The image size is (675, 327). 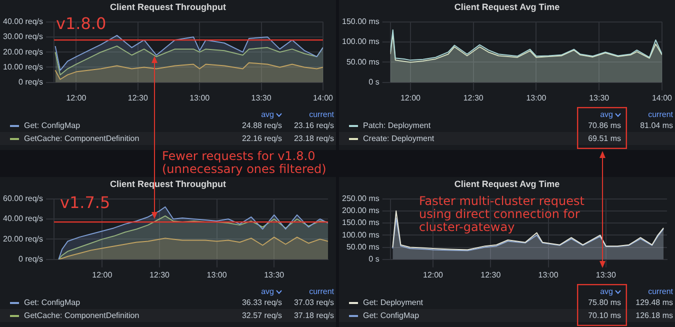 I want to click on text: 69.51 ms, so click(x=604, y=138).